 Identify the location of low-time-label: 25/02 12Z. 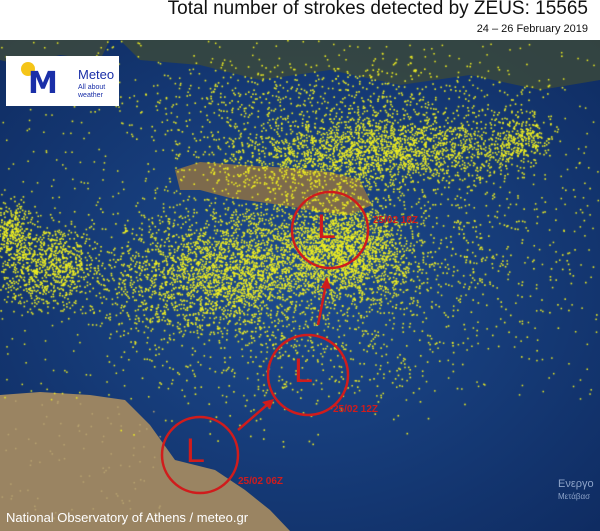
(356, 409).